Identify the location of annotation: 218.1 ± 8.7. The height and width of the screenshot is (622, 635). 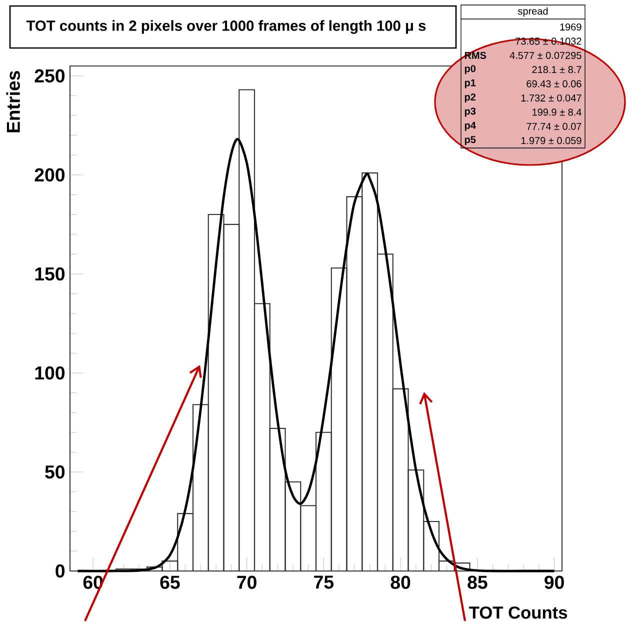
(557, 70).